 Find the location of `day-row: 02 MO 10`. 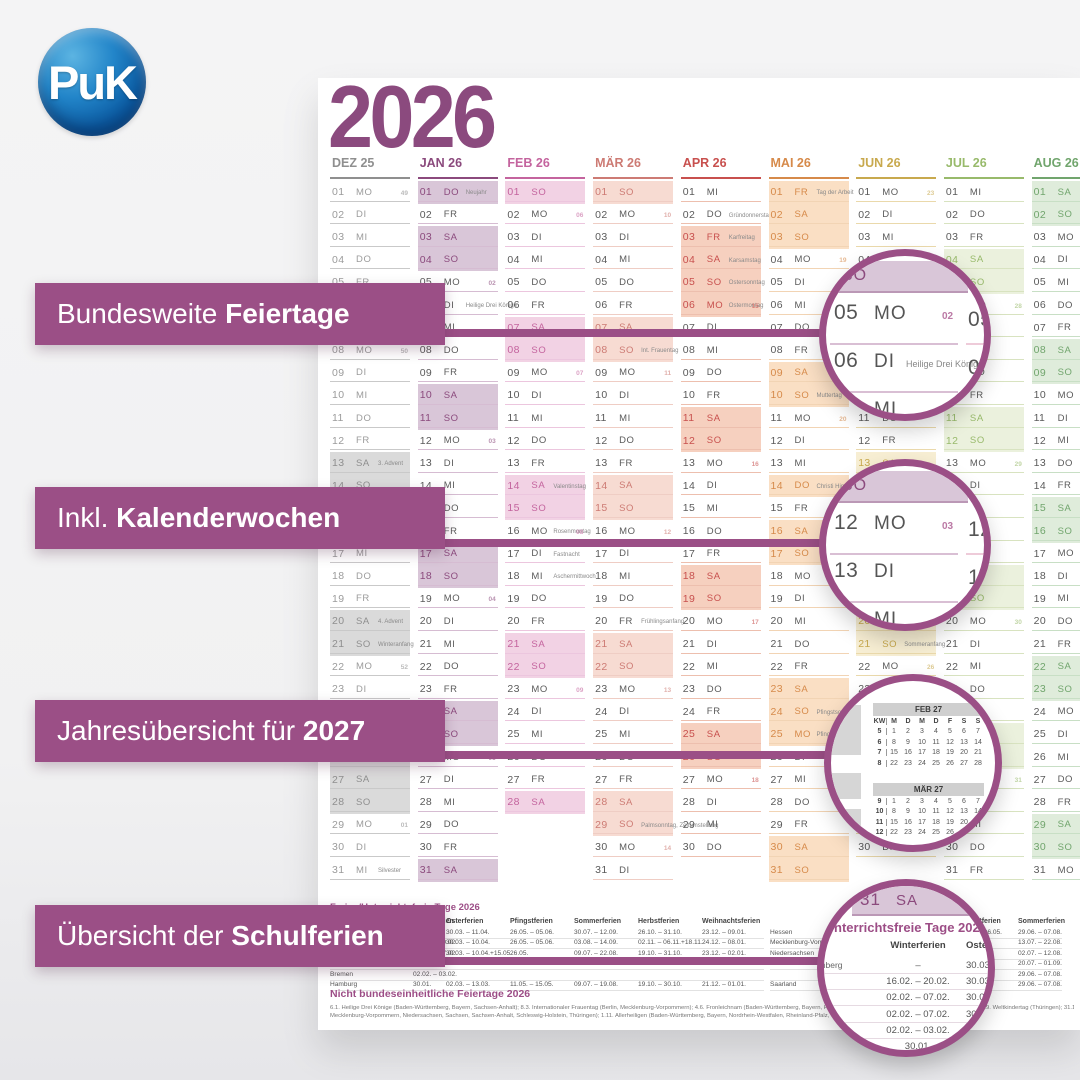

day-row: 02 MO 10 is located at coordinates (633, 215).